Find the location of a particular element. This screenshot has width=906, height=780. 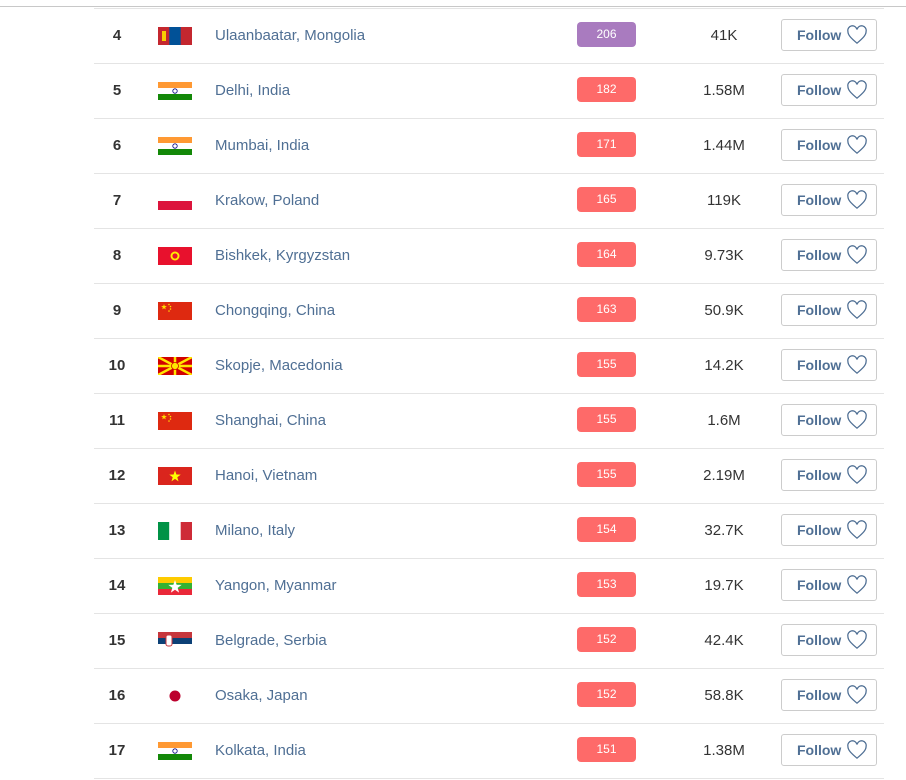

followers-count: 1.44M is located at coordinates (724, 145).